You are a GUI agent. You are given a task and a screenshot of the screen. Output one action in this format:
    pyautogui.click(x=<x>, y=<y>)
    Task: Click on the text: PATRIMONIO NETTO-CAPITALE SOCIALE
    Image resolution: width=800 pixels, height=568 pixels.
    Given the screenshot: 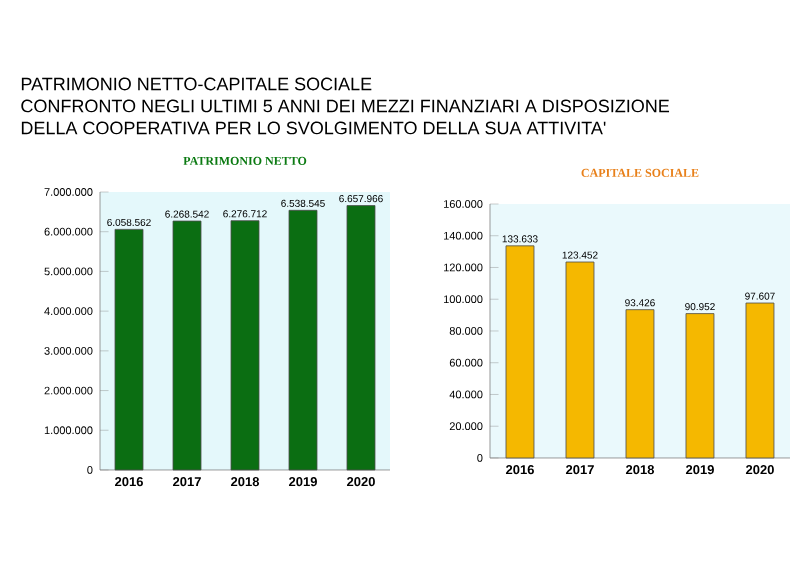 What is the action you would take?
    pyautogui.click(x=196, y=84)
    